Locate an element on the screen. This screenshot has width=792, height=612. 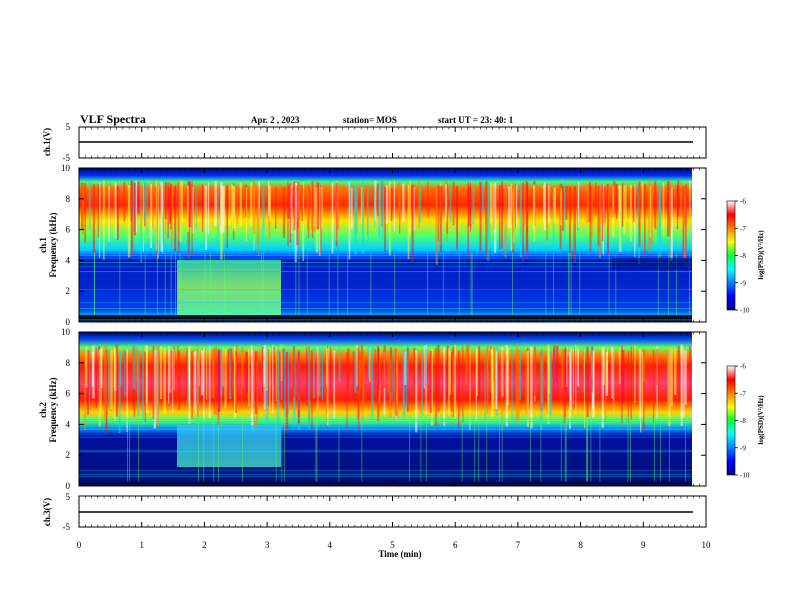
ch1-ytick-5: 5 is located at coordinates (68, 127).